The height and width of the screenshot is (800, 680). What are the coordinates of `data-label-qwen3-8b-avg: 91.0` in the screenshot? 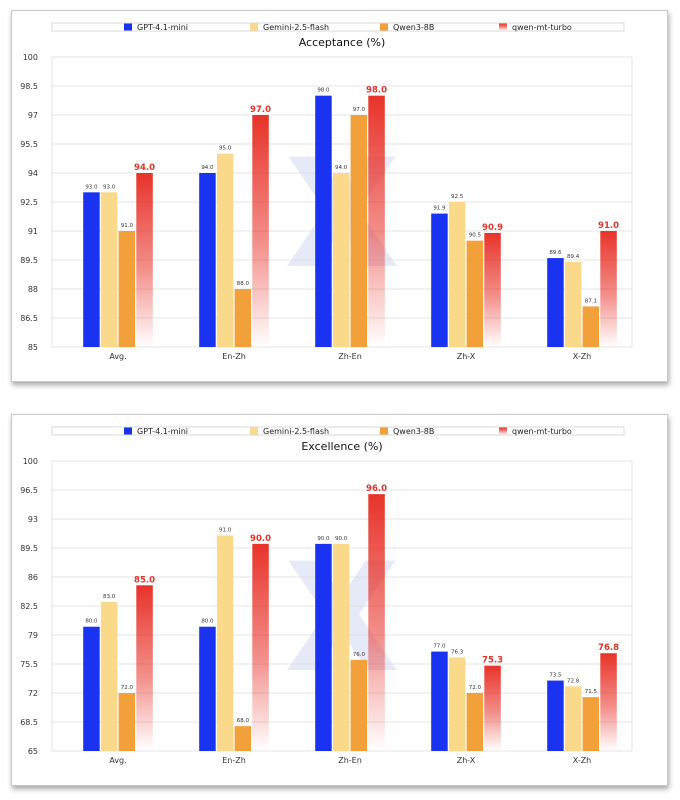 It's located at (127, 226).